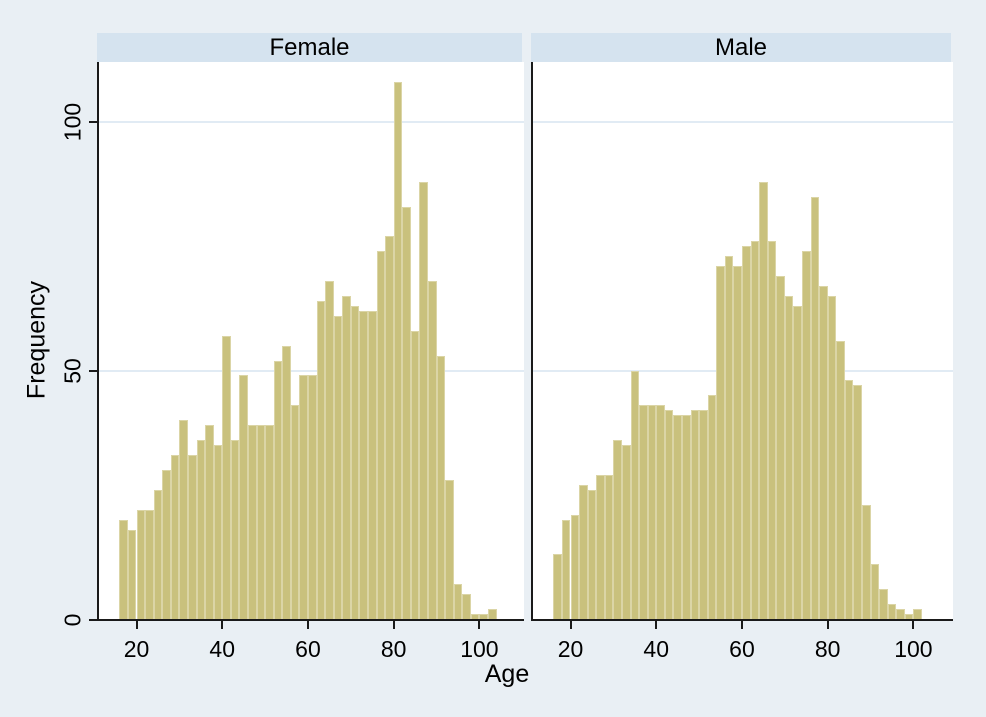 Image resolution: width=986 pixels, height=717 pixels. What do you see at coordinates (278, 489) in the screenshot?
I see `histogram-bar-female-age52` at bounding box center [278, 489].